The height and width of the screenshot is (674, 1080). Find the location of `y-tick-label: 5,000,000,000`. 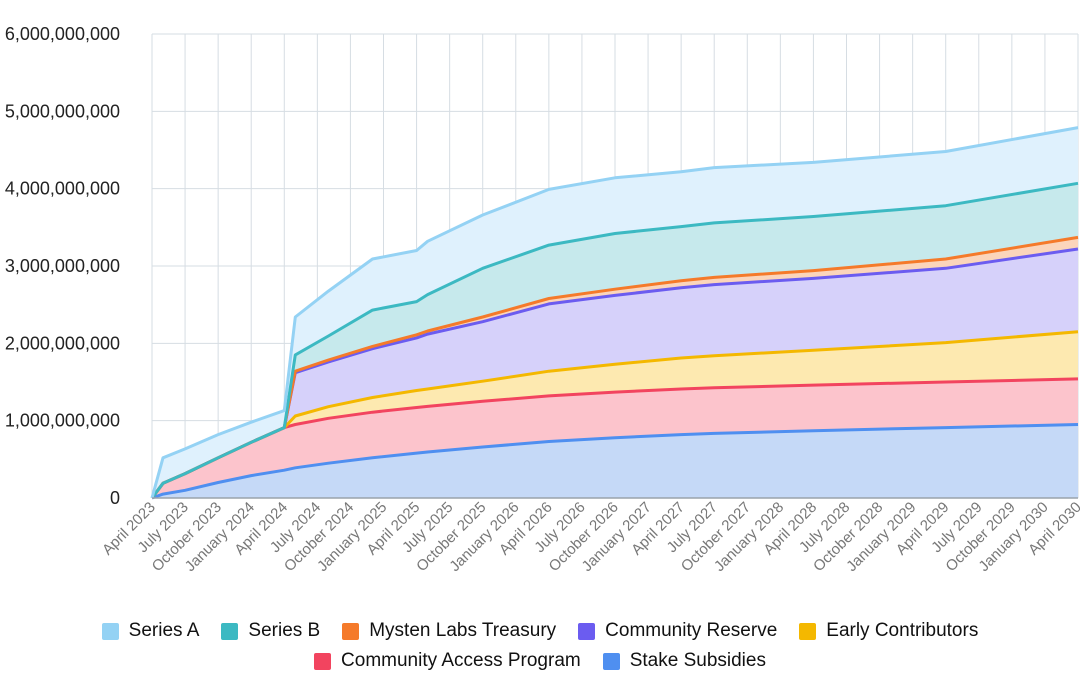

y-tick-label: 5,000,000,000 is located at coordinates (62, 111).